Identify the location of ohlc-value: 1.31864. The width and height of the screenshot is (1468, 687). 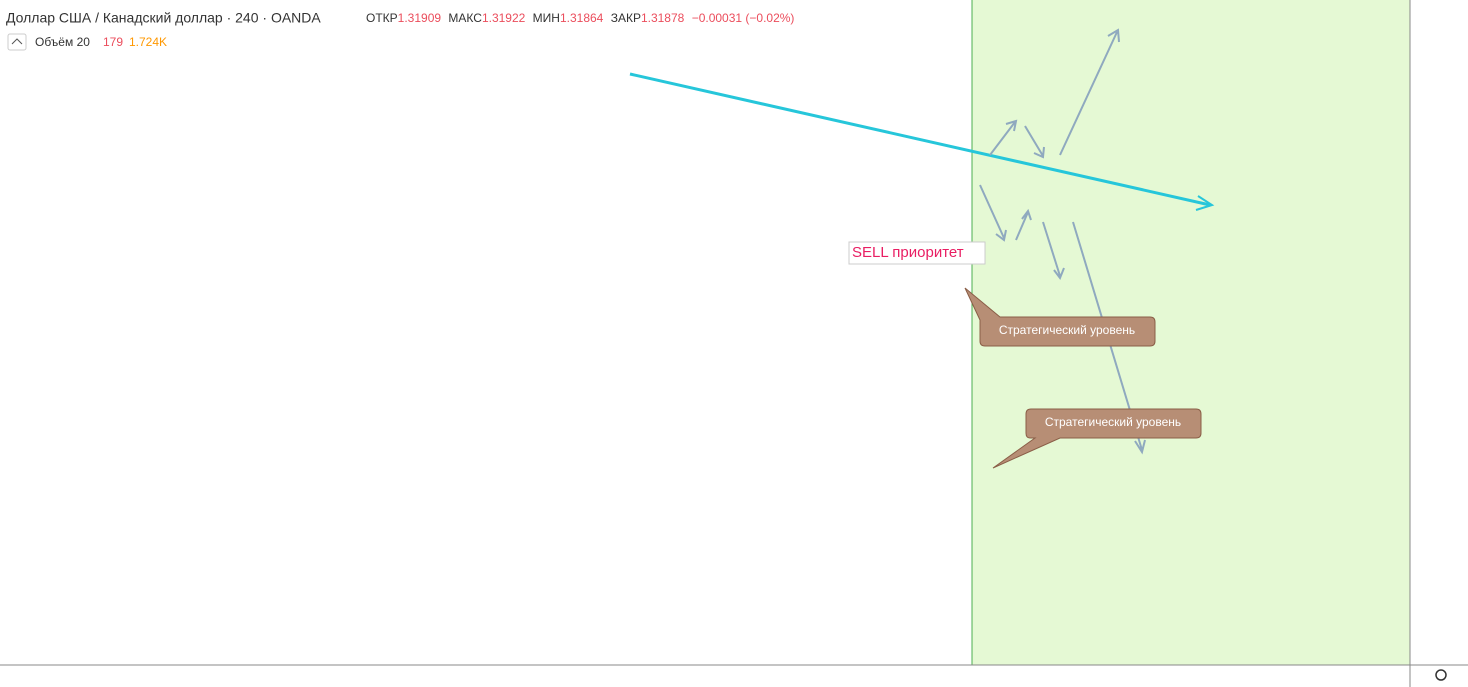
(582, 18).